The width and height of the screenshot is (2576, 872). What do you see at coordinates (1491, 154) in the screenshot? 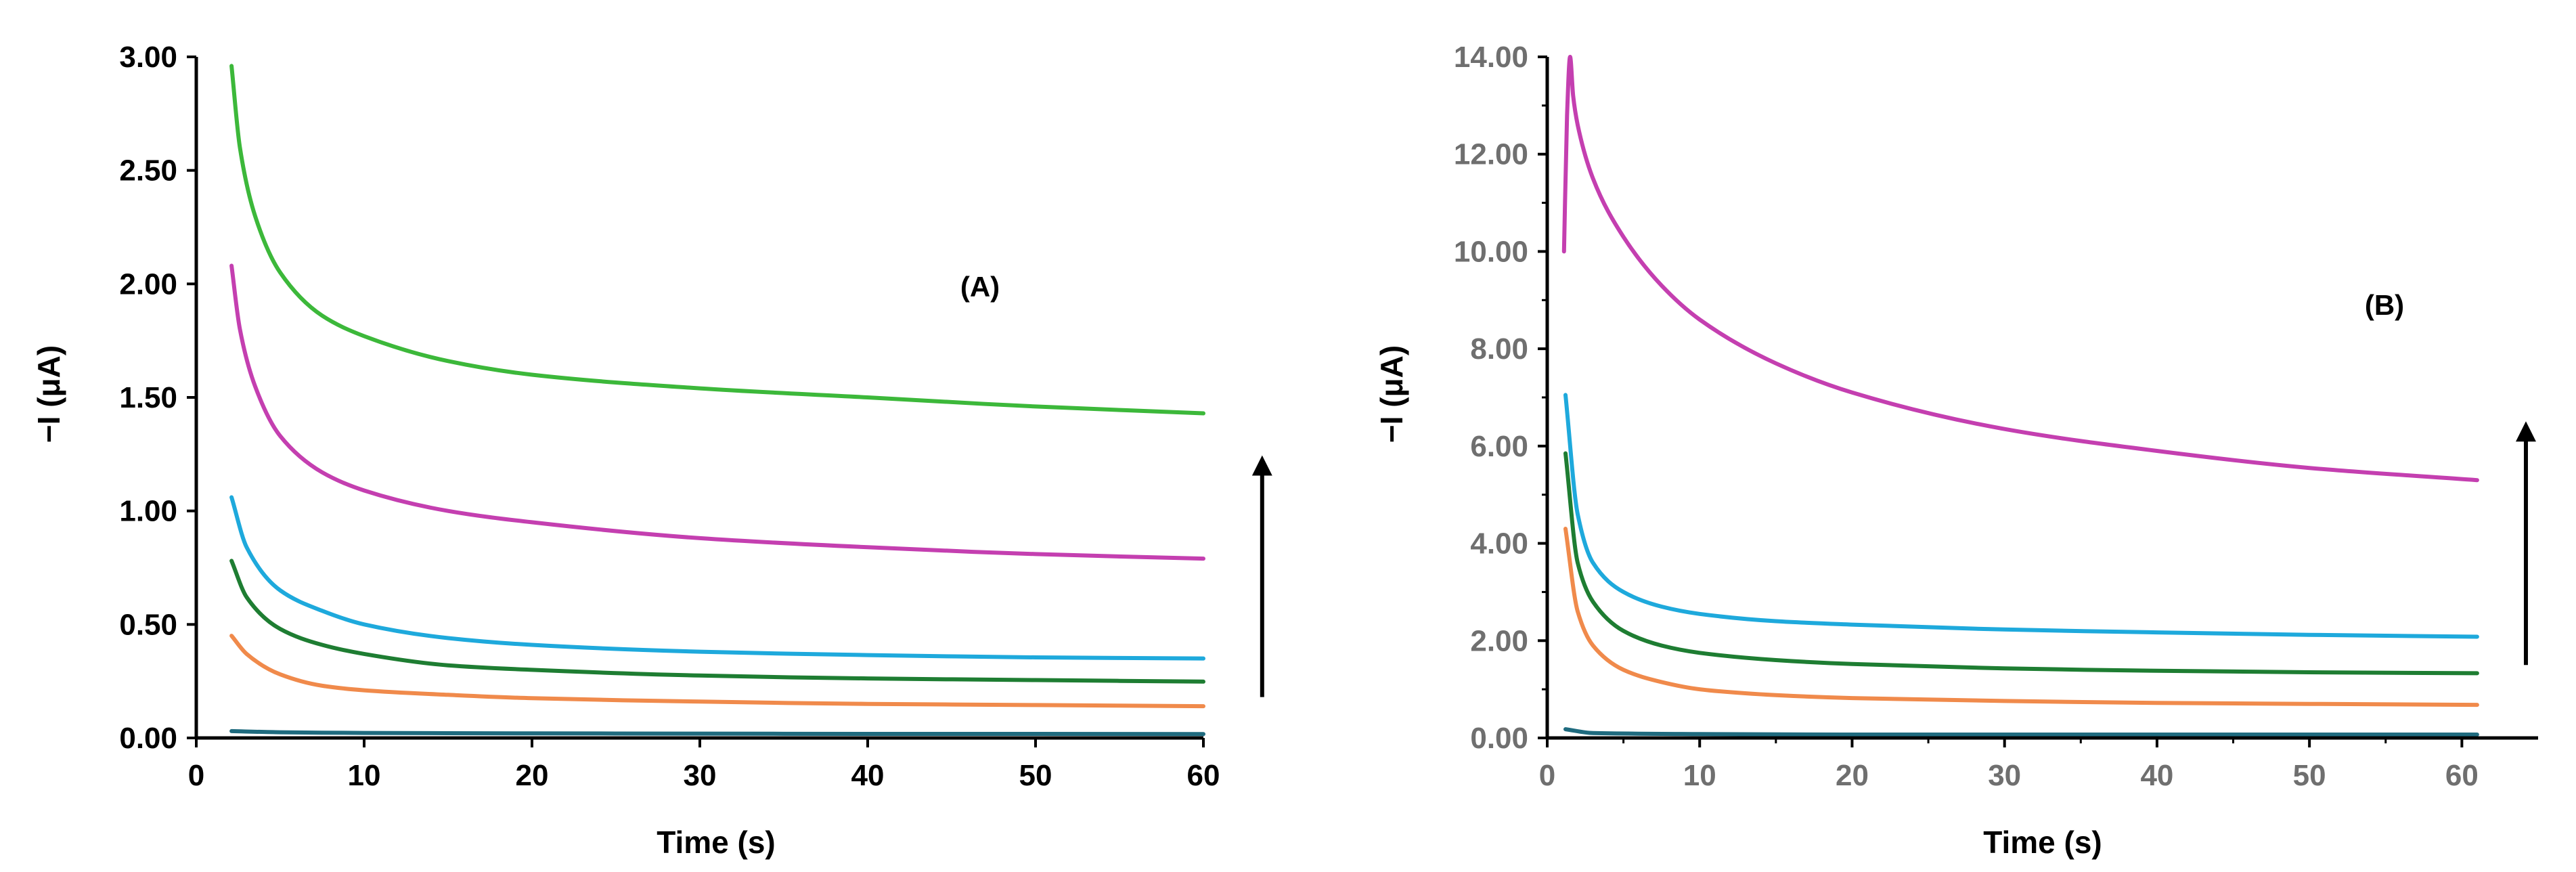
I see `y-tick-label: 12.00` at bounding box center [1491, 154].